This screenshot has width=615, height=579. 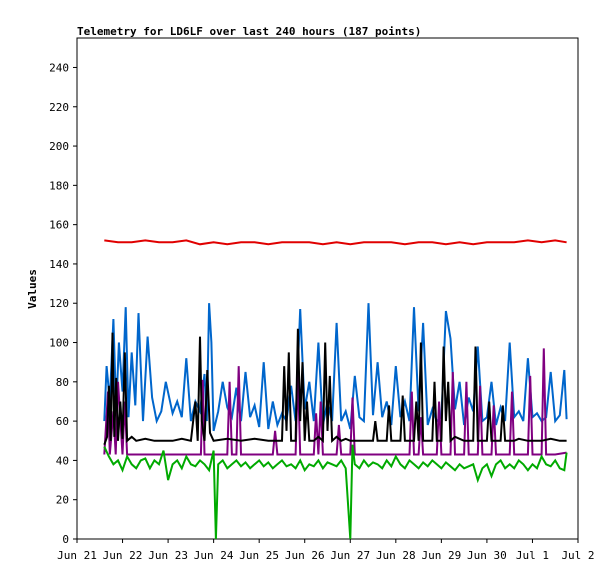 I want to click on x-tick-label: Jun 30, so click(x=487, y=555).